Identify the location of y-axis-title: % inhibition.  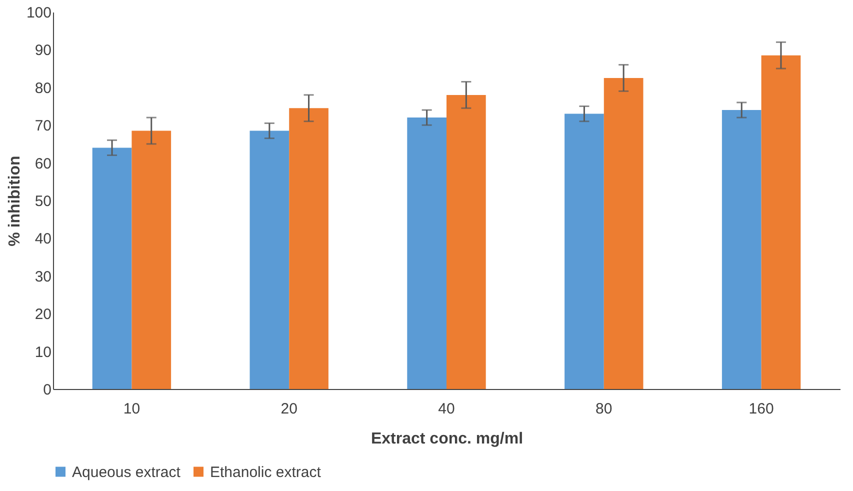
(15, 201).